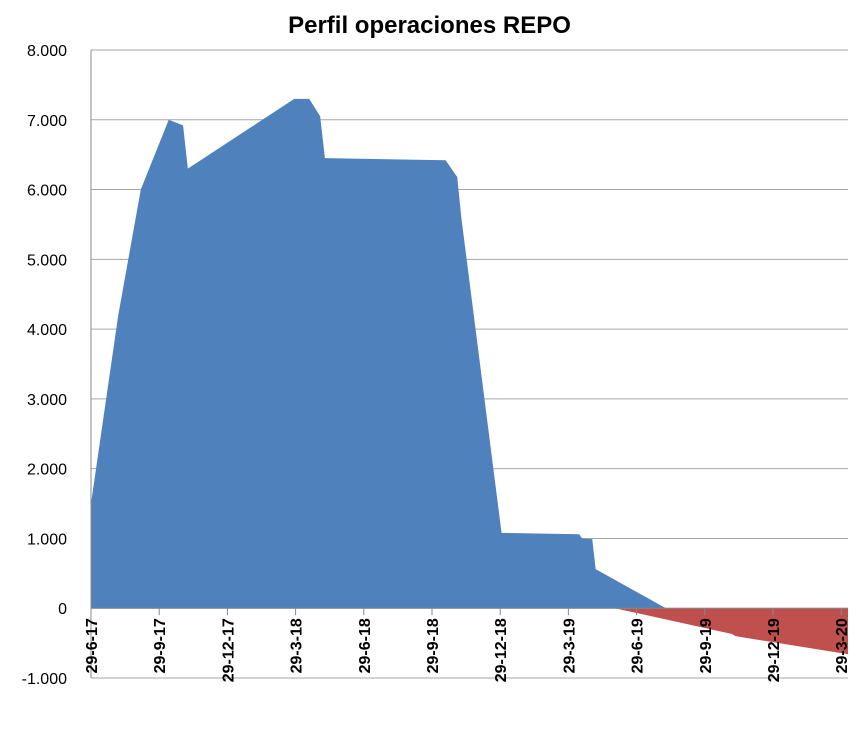  What do you see at coordinates (62, 609) in the screenshot?
I see `y-tick-label: 0` at bounding box center [62, 609].